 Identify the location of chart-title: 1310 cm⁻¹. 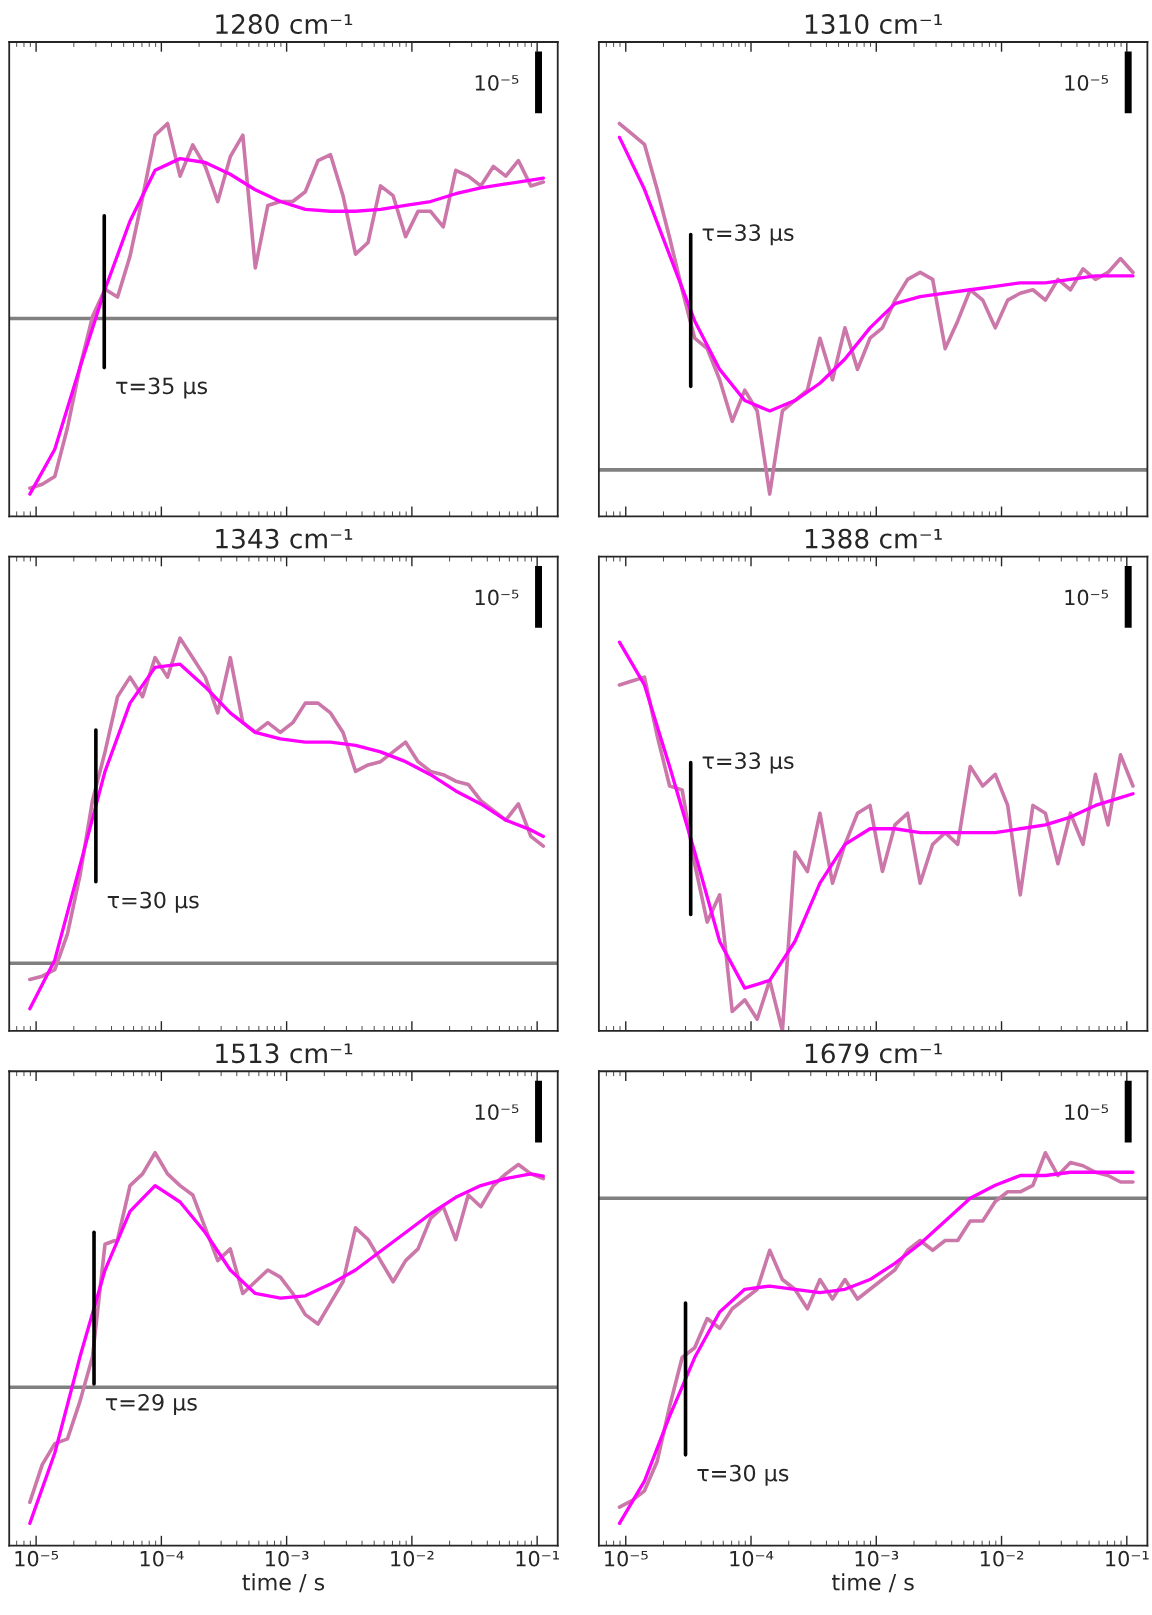
(873, 24).